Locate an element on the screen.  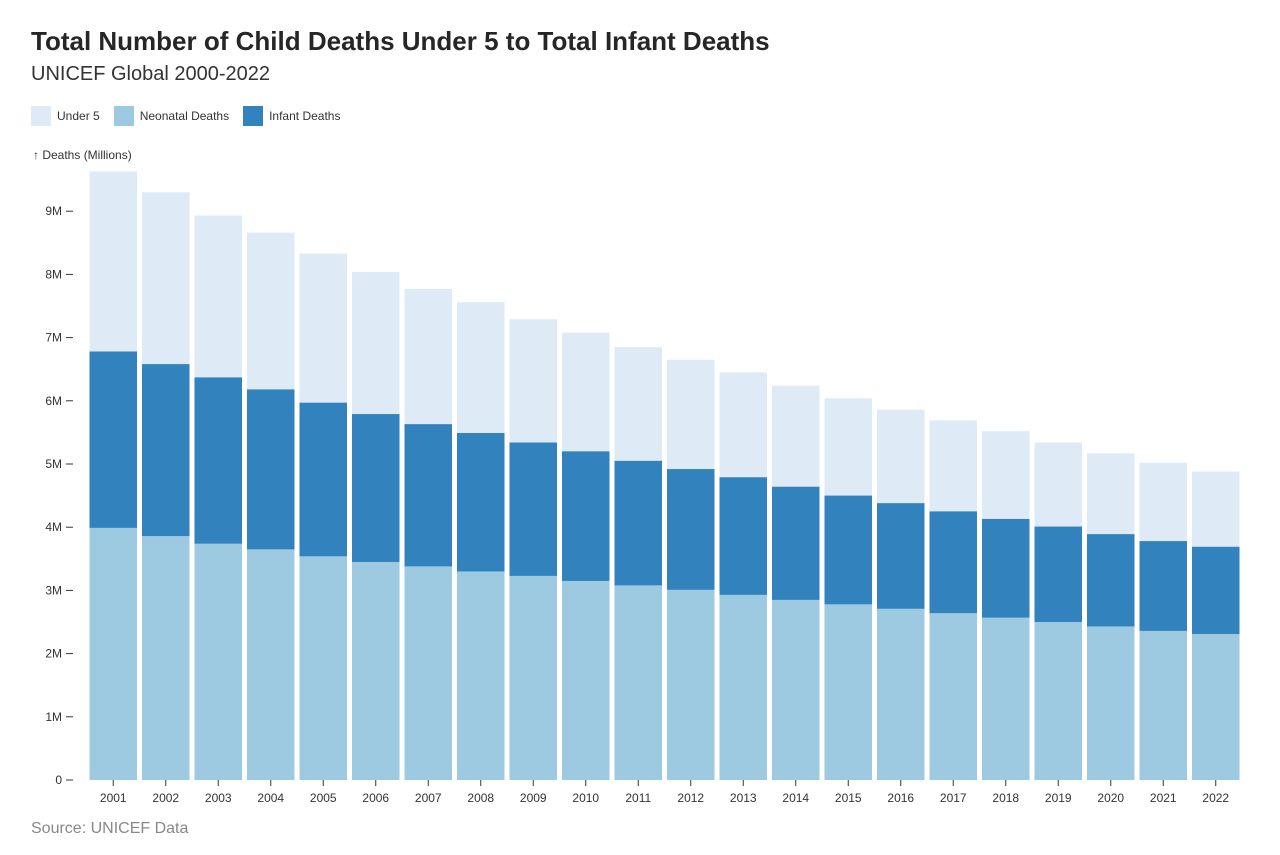
x-tick-label: 2014 is located at coordinates (795, 798).